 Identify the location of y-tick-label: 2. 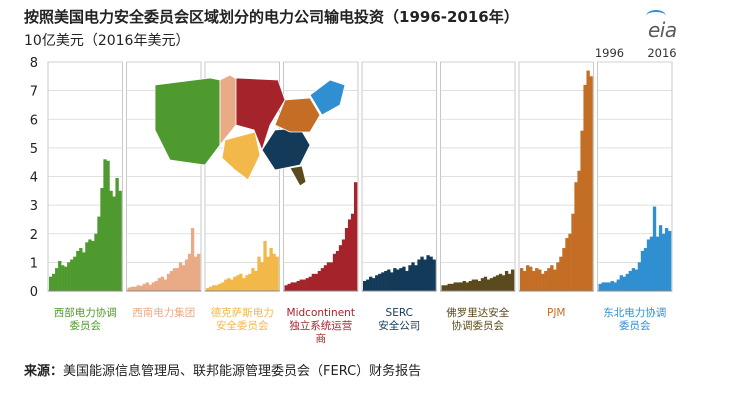
(34, 235).